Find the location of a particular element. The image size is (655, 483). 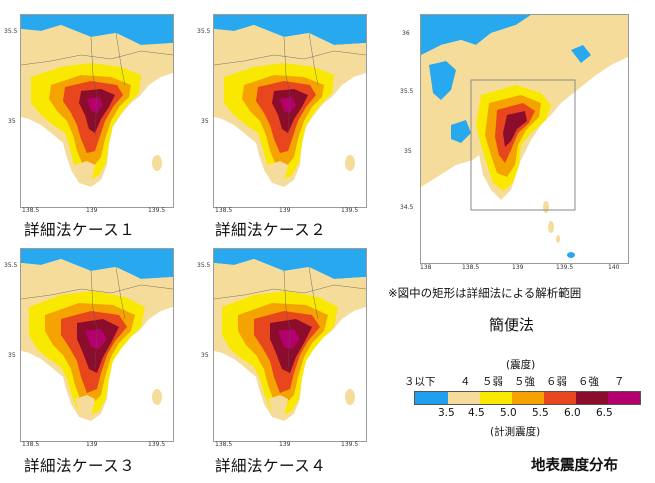

case3-intensity-map is located at coordinates (97, 345).